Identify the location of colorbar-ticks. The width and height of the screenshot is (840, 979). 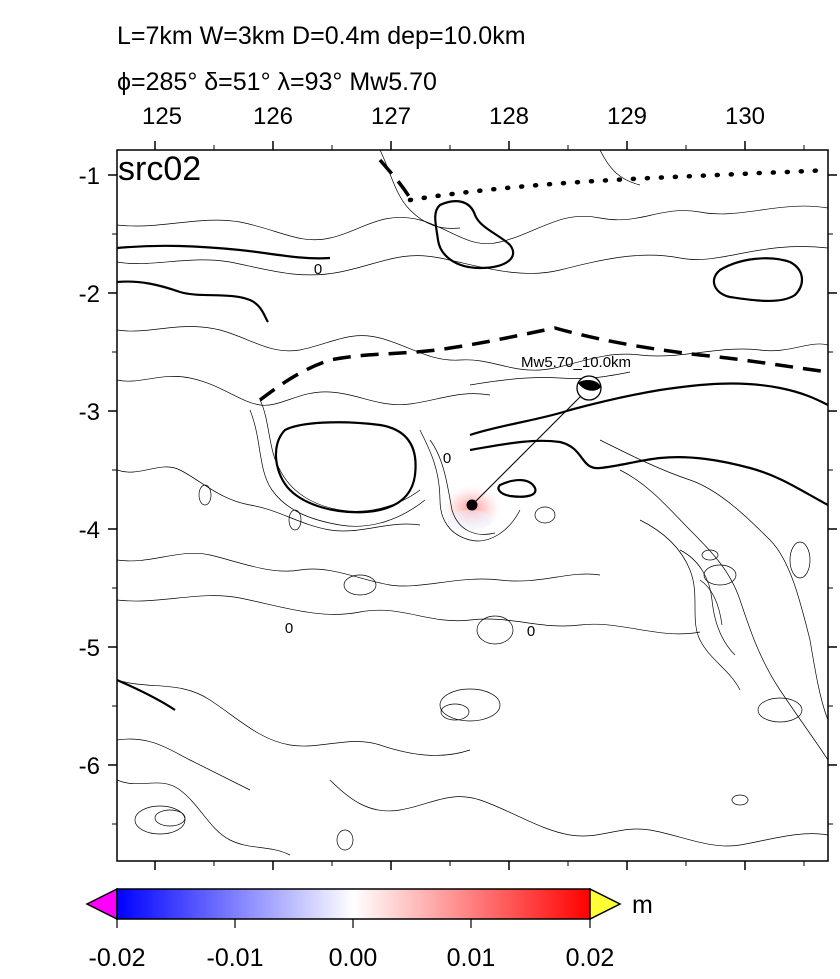
(353, 923).